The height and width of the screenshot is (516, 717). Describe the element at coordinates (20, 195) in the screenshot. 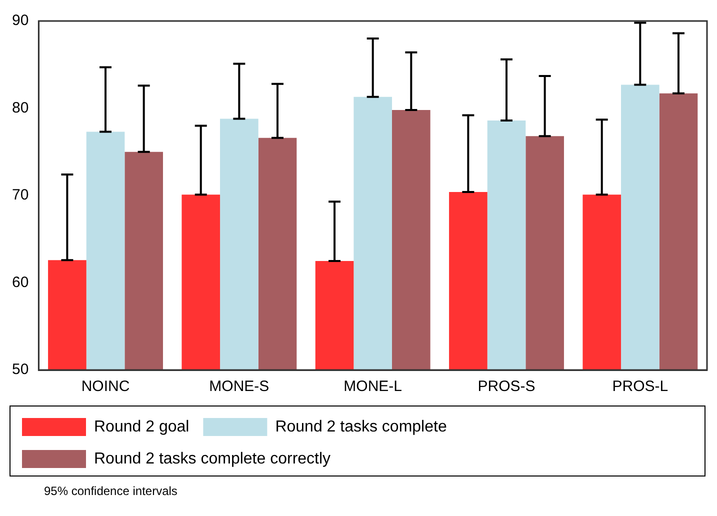

I see `y-tick-label: 70` at that location.